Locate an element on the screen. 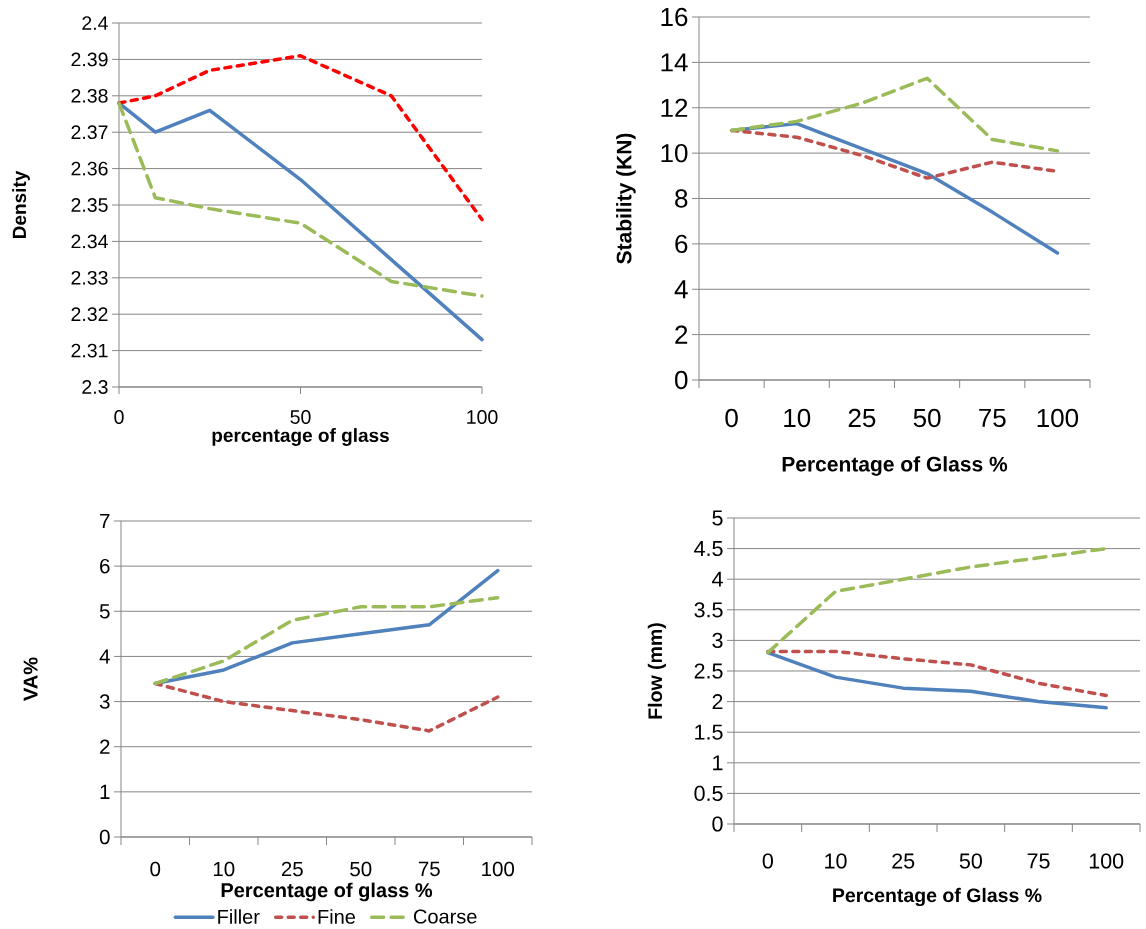 The image size is (1146, 929). y-tick-label: 0.5 is located at coordinates (708, 793).